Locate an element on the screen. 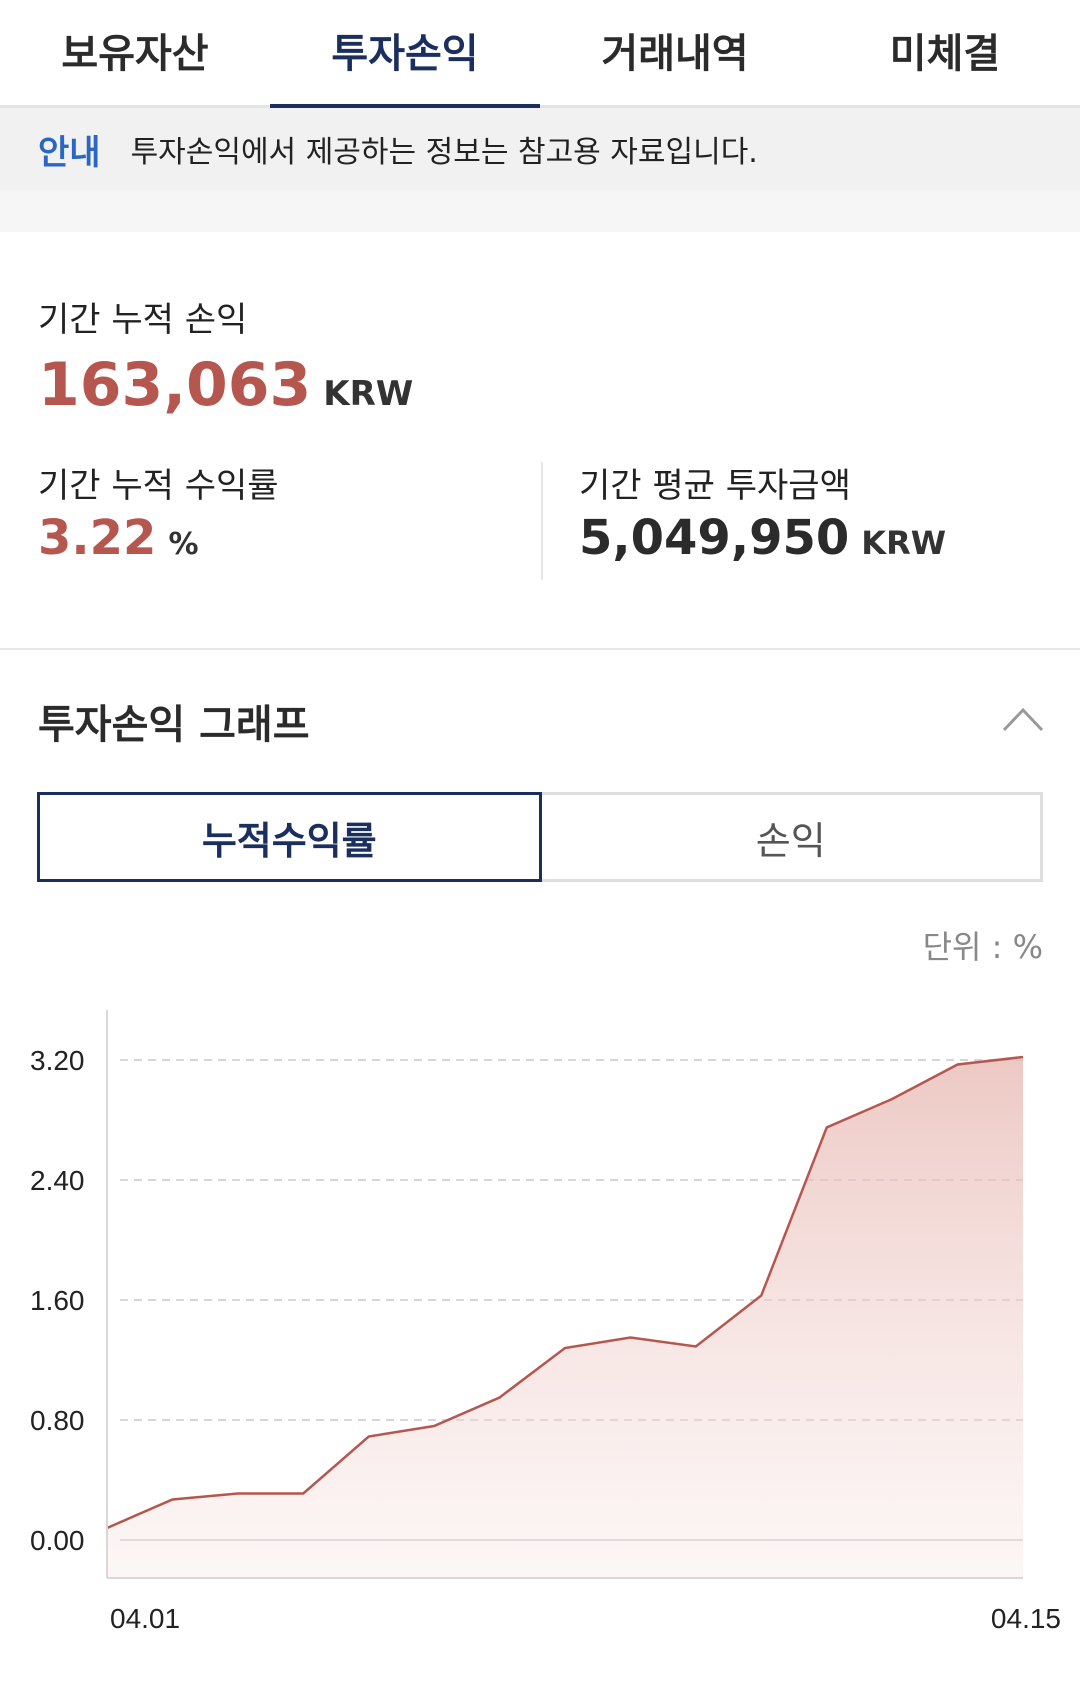  notice-label: 안내 is located at coordinates (69, 152).